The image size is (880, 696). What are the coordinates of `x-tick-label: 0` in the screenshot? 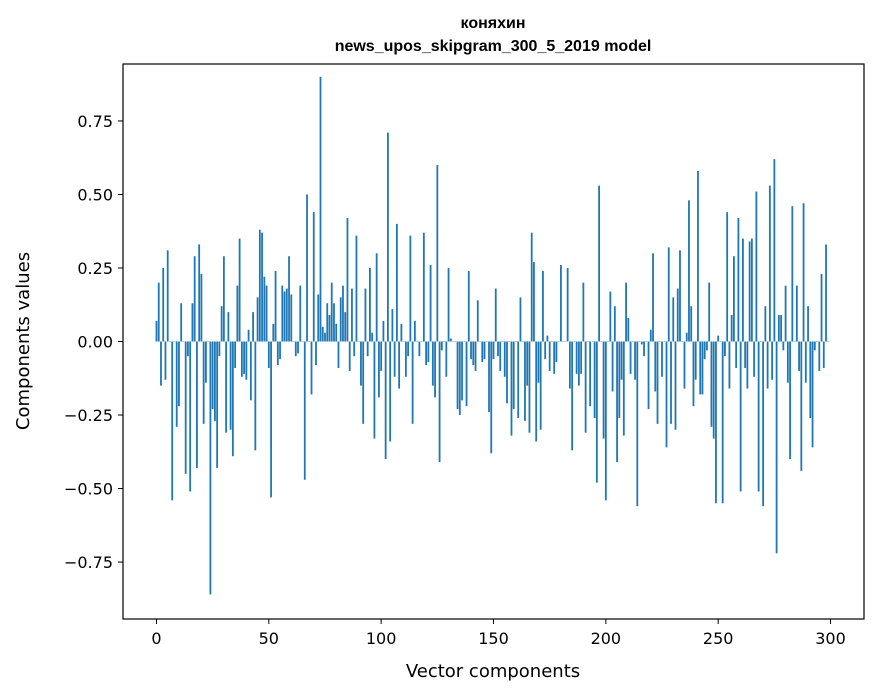 It's located at (156, 638).